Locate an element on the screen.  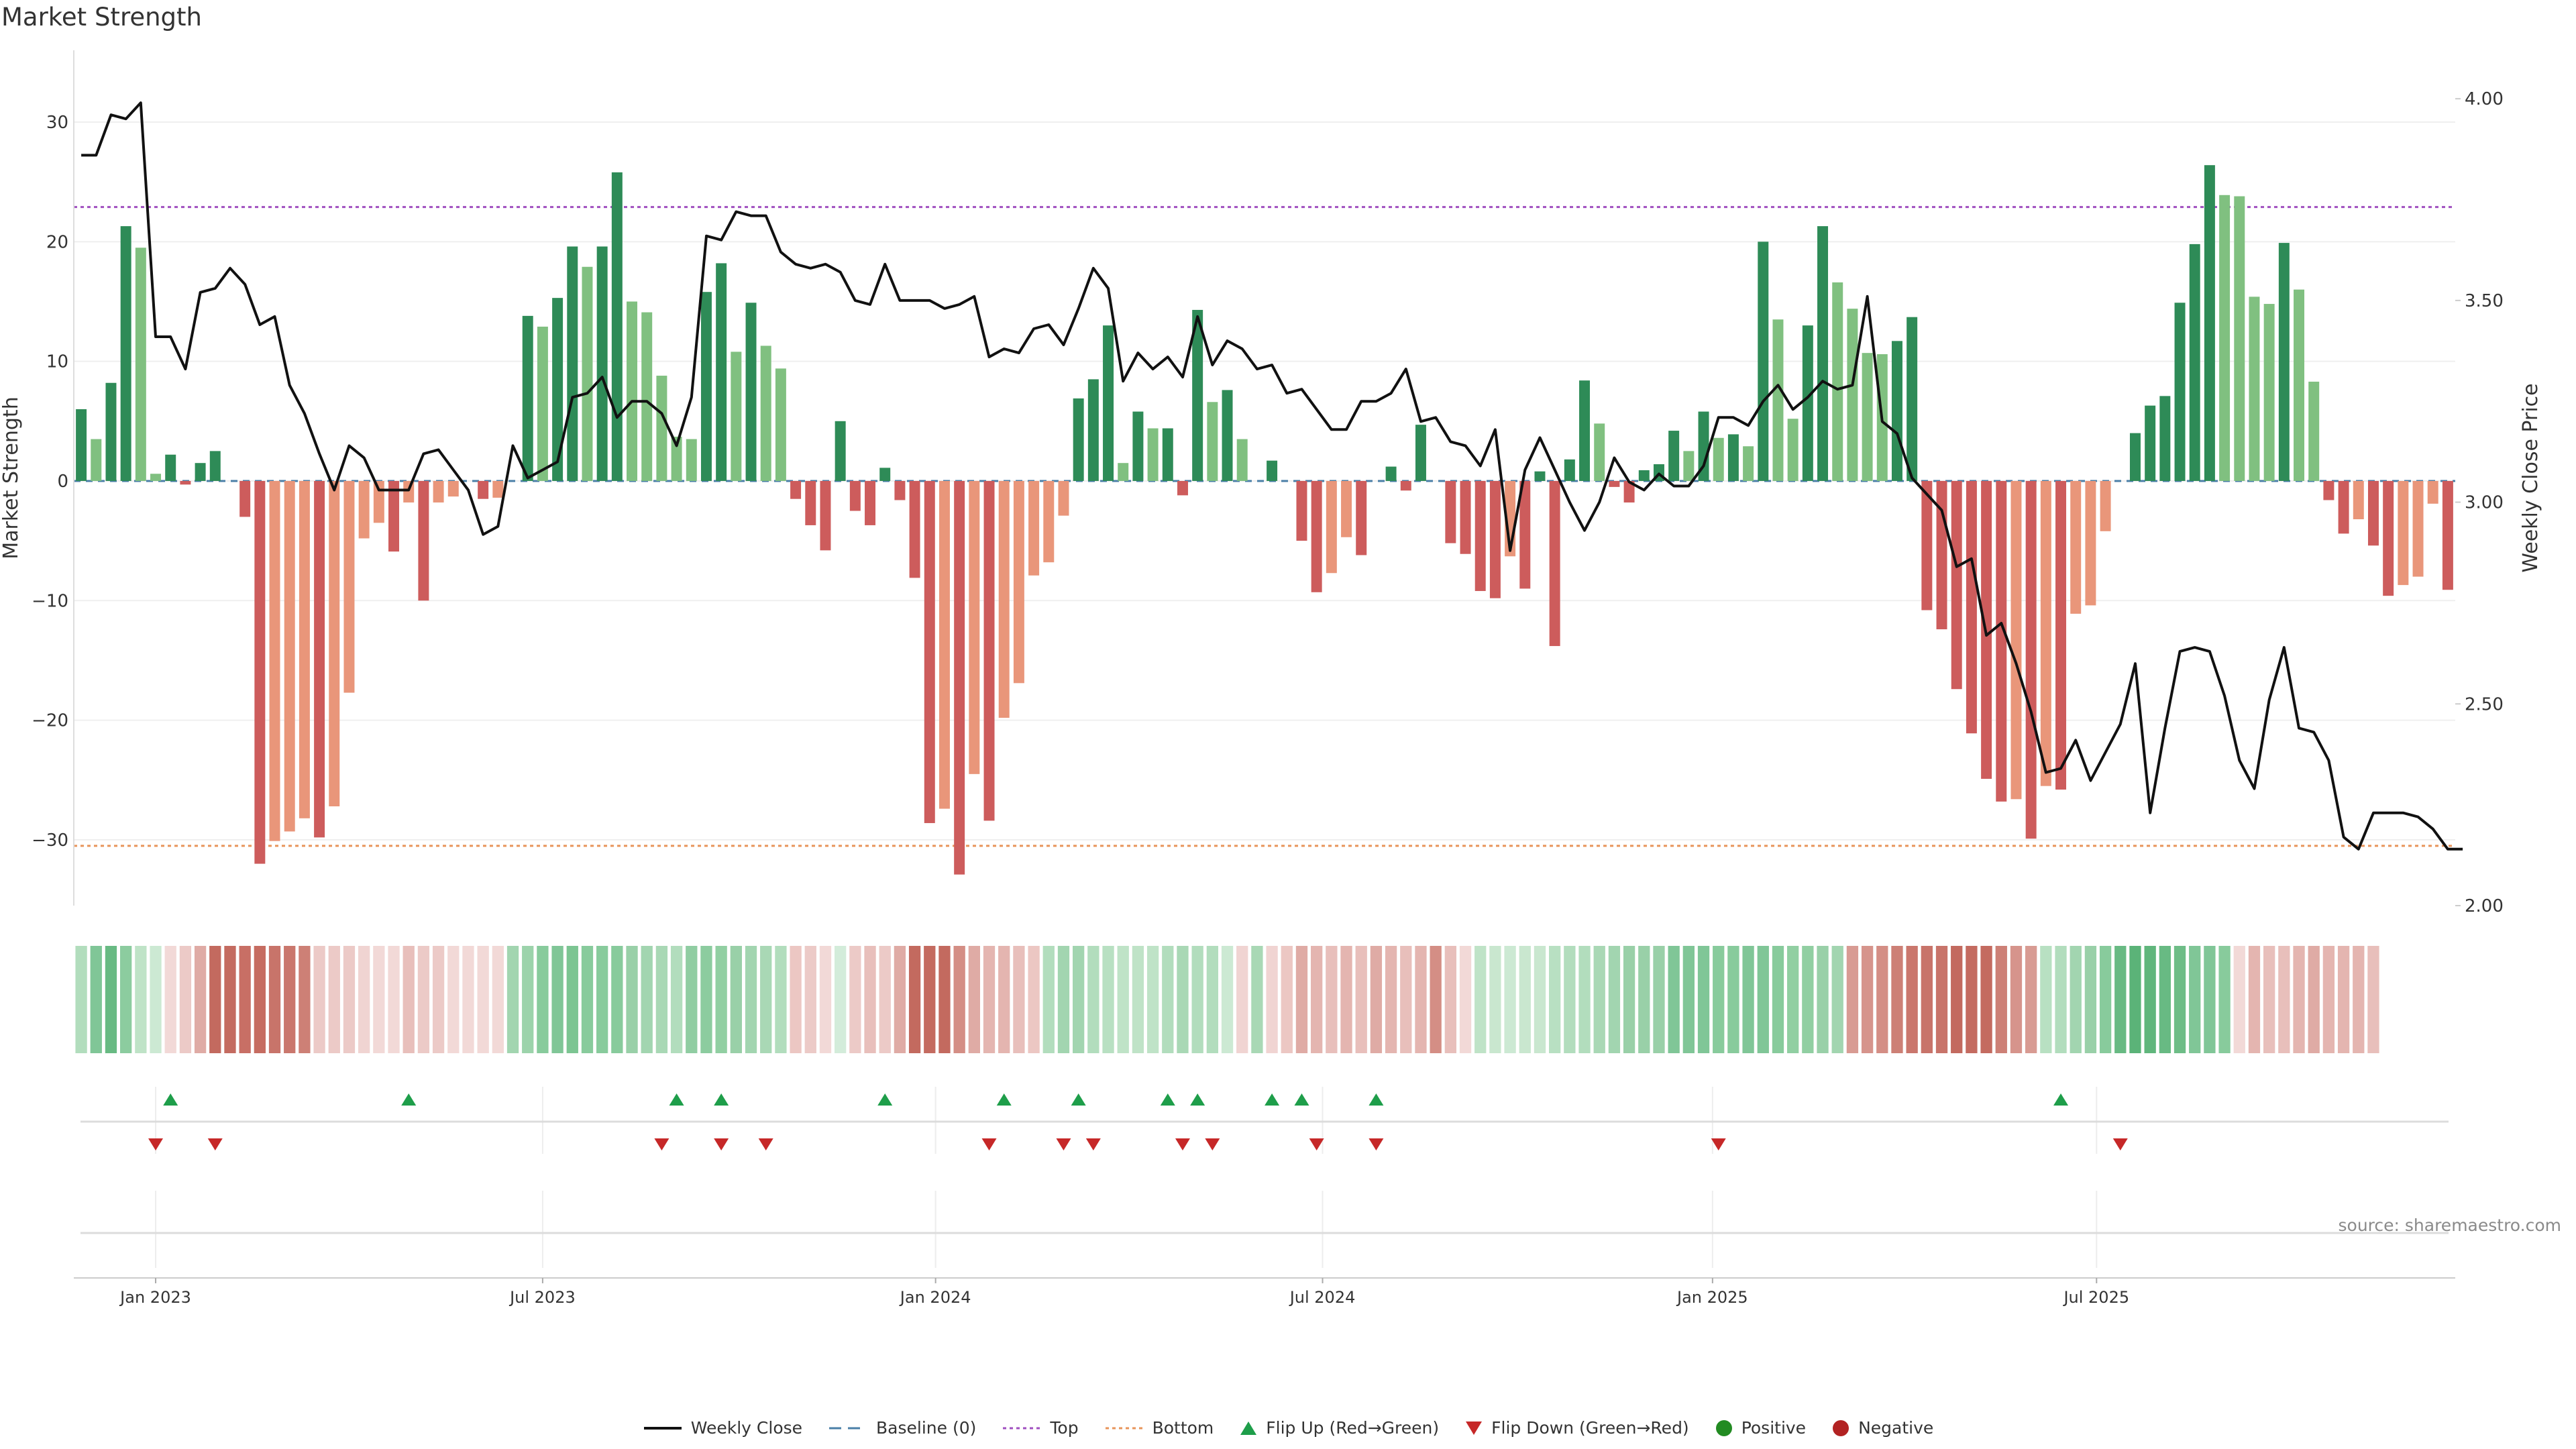
heat-strip is located at coordinates (1227, 999).